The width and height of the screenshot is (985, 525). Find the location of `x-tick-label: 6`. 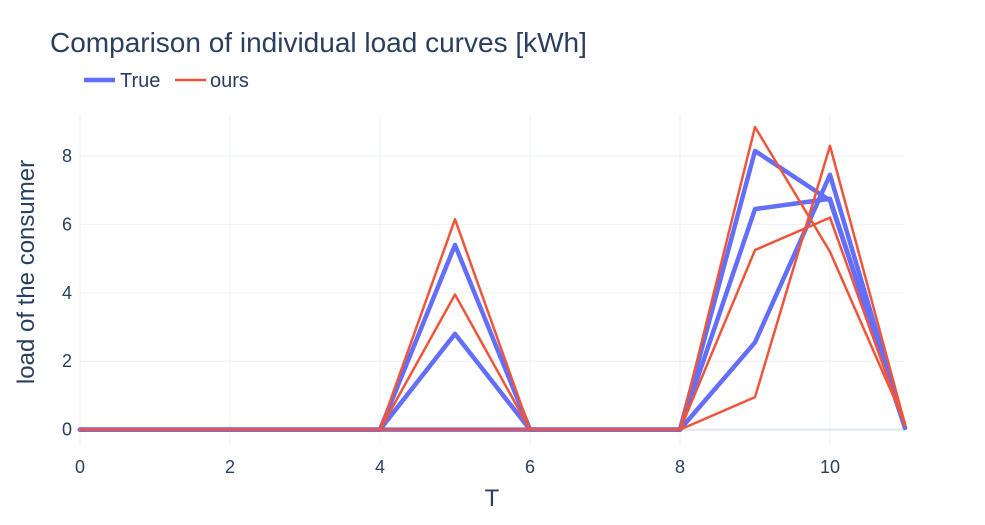

x-tick-label: 6 is located at coordinates (530, 467).